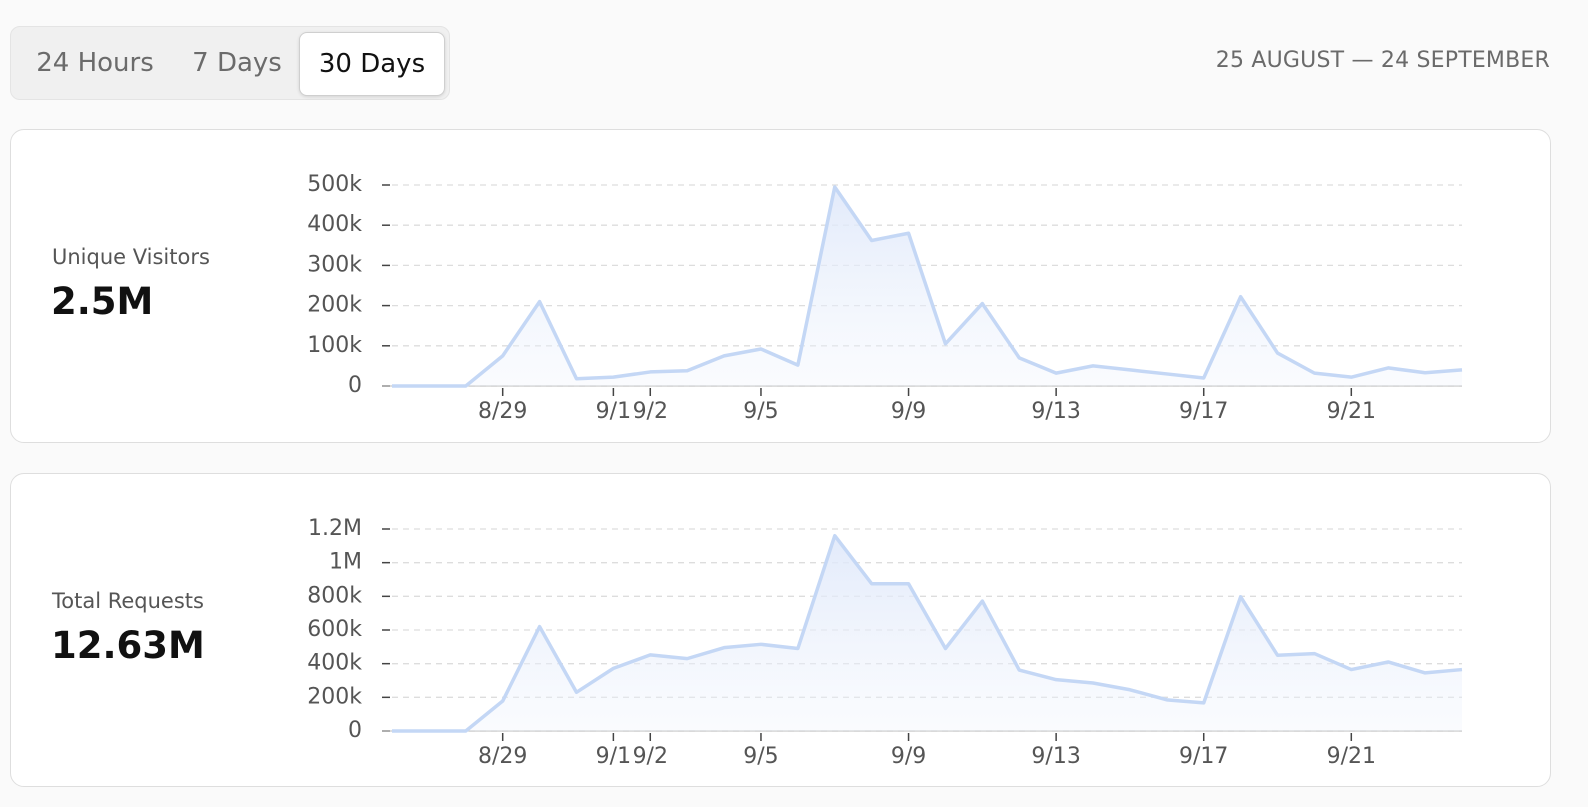 This screenshot has height=807, width=1588. I want to click on tab: 7 Days, so click(237, 63).